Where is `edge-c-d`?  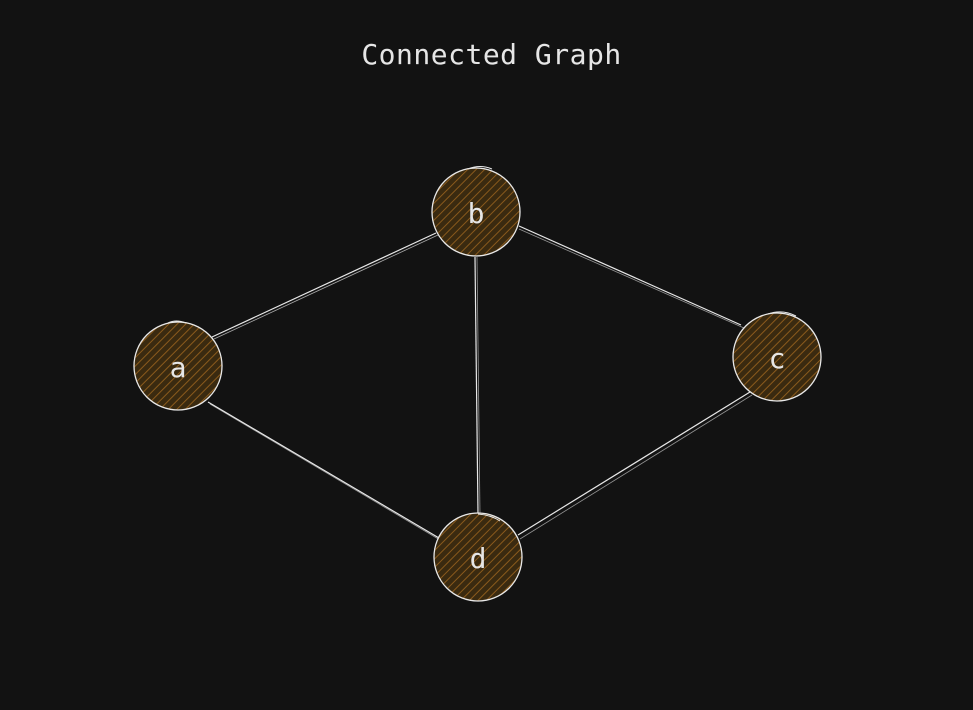 edge-c-d is located at coordinates (635, 465).